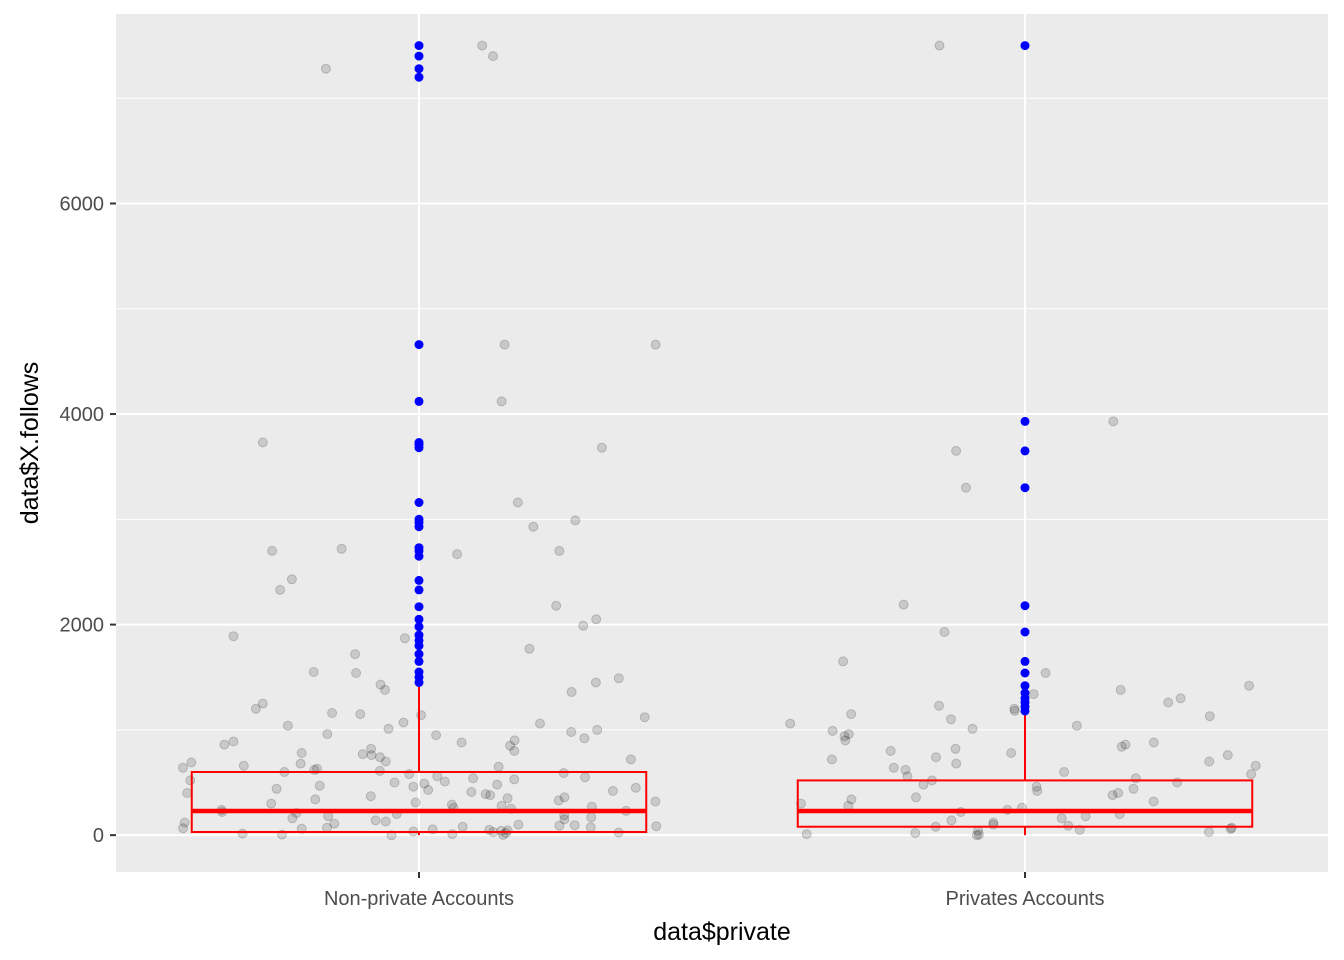 The image size is (1344, 960). Describe the element at coordinates (30, 443) in the screenshot. I see `y-axis-title: data$X.follows` at that location.